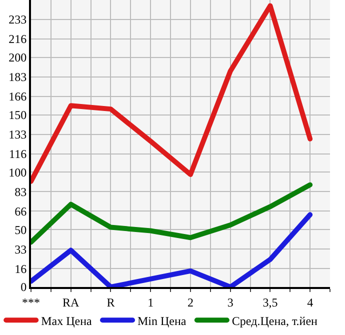 This screenshot has width=345, height=335. What do you see at coordinates (31, 302) in the screenshot?
I see `x-tick-label: ***` at bounding box center [31, 302].